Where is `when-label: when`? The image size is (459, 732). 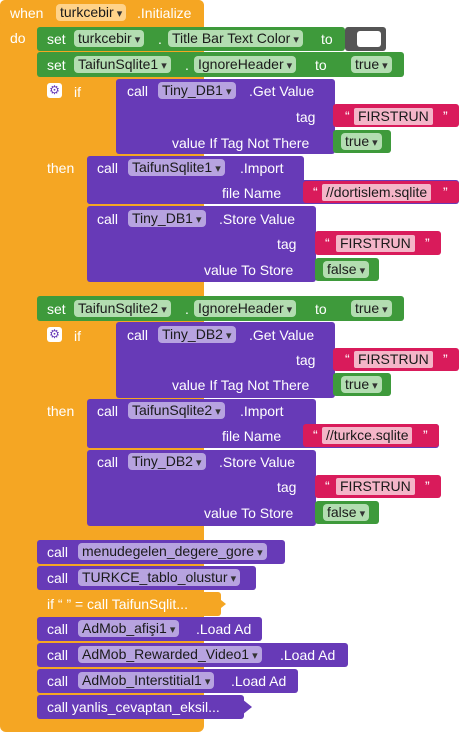 when-label: when is located at coordinates (27, 13).